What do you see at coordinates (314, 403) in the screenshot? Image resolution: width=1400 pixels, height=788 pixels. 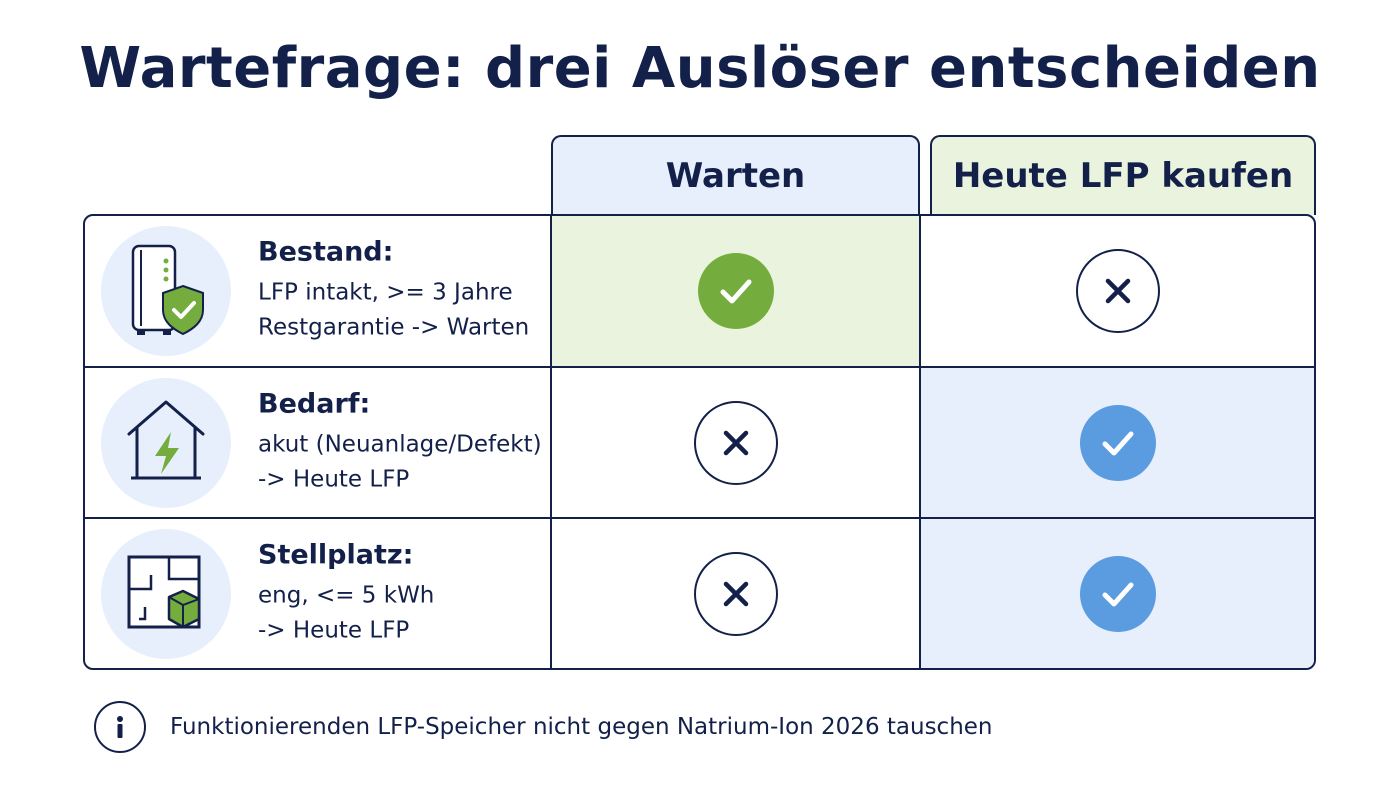 I see `row-title: Bedarf:` at bounding box center [314, 403].